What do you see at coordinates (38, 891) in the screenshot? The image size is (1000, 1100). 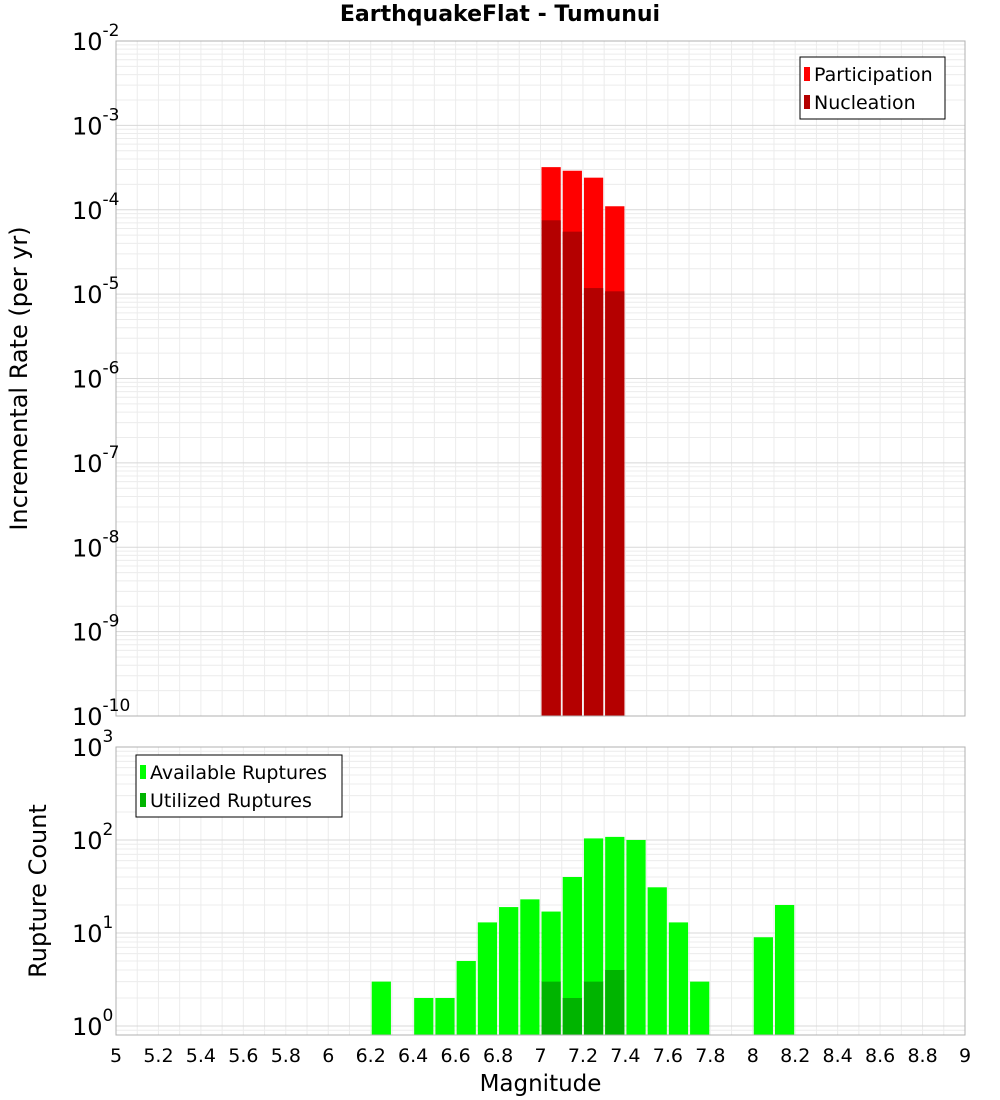 I see `y-axis-label: Rupture Count` at bounding box center [38, 891].